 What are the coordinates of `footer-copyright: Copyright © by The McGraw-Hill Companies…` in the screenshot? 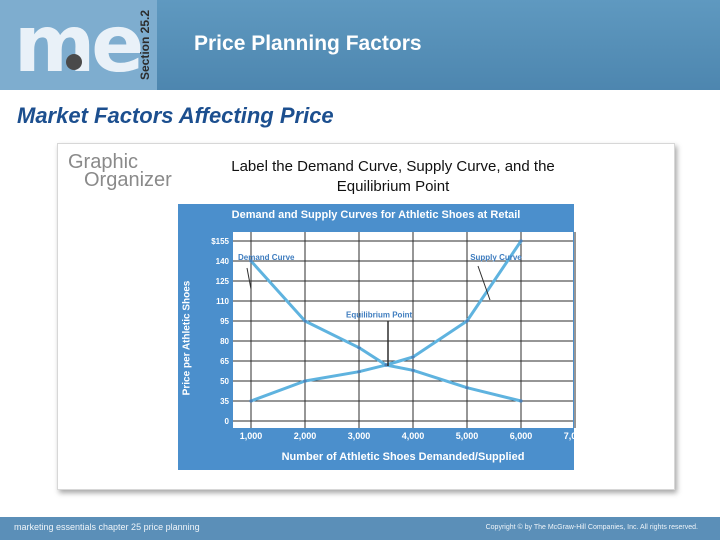 It's located at (591, 527).